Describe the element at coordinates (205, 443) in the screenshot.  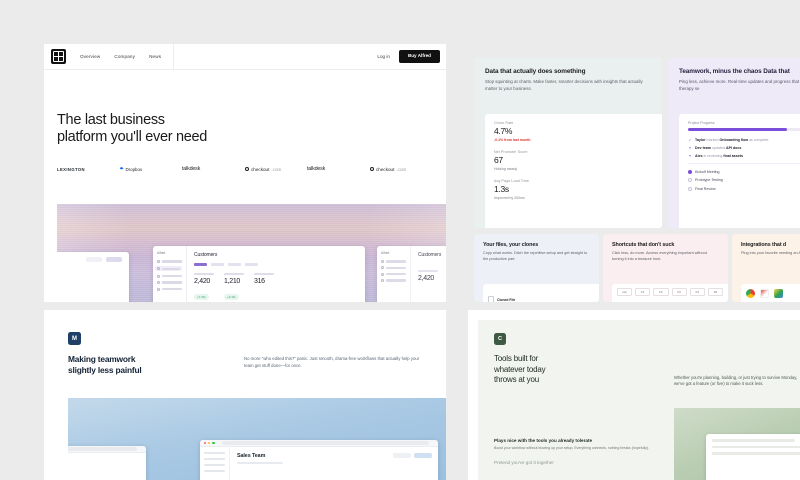
I see `close-icon` at that location.